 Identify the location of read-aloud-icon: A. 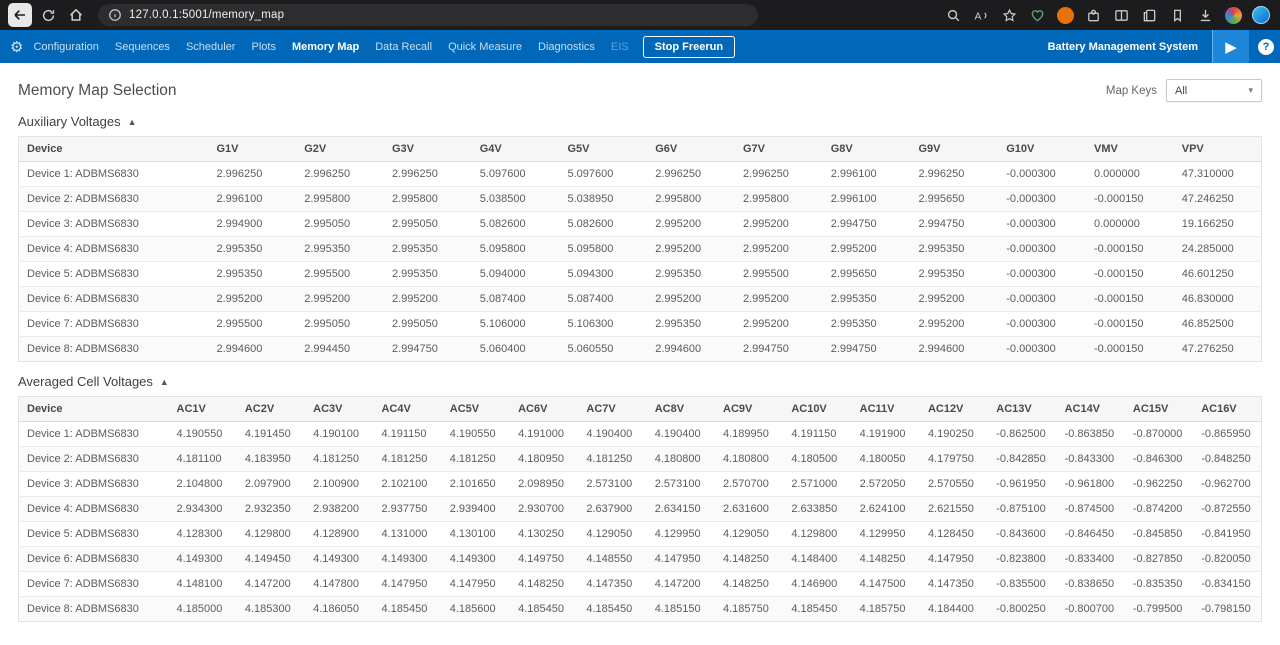
(981, 15).